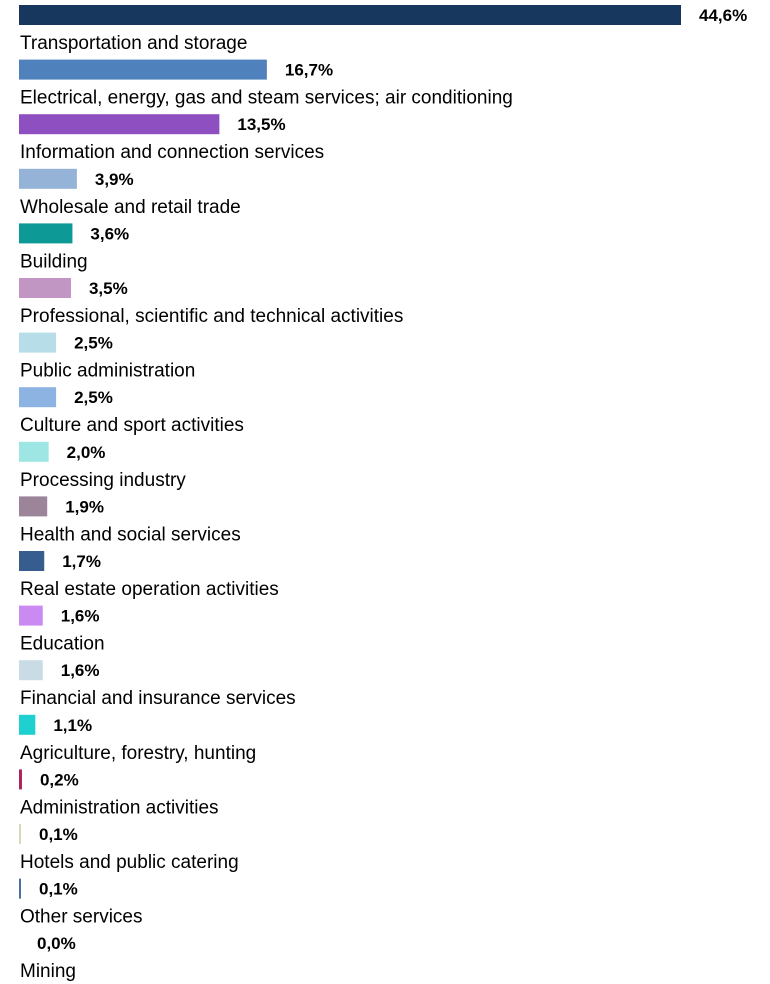 The height and width of the screenshot is (984, 770). Describe the element at coordinates (93, 397) in the screenshot. I see `value-label-7: 2,5%` at that location.